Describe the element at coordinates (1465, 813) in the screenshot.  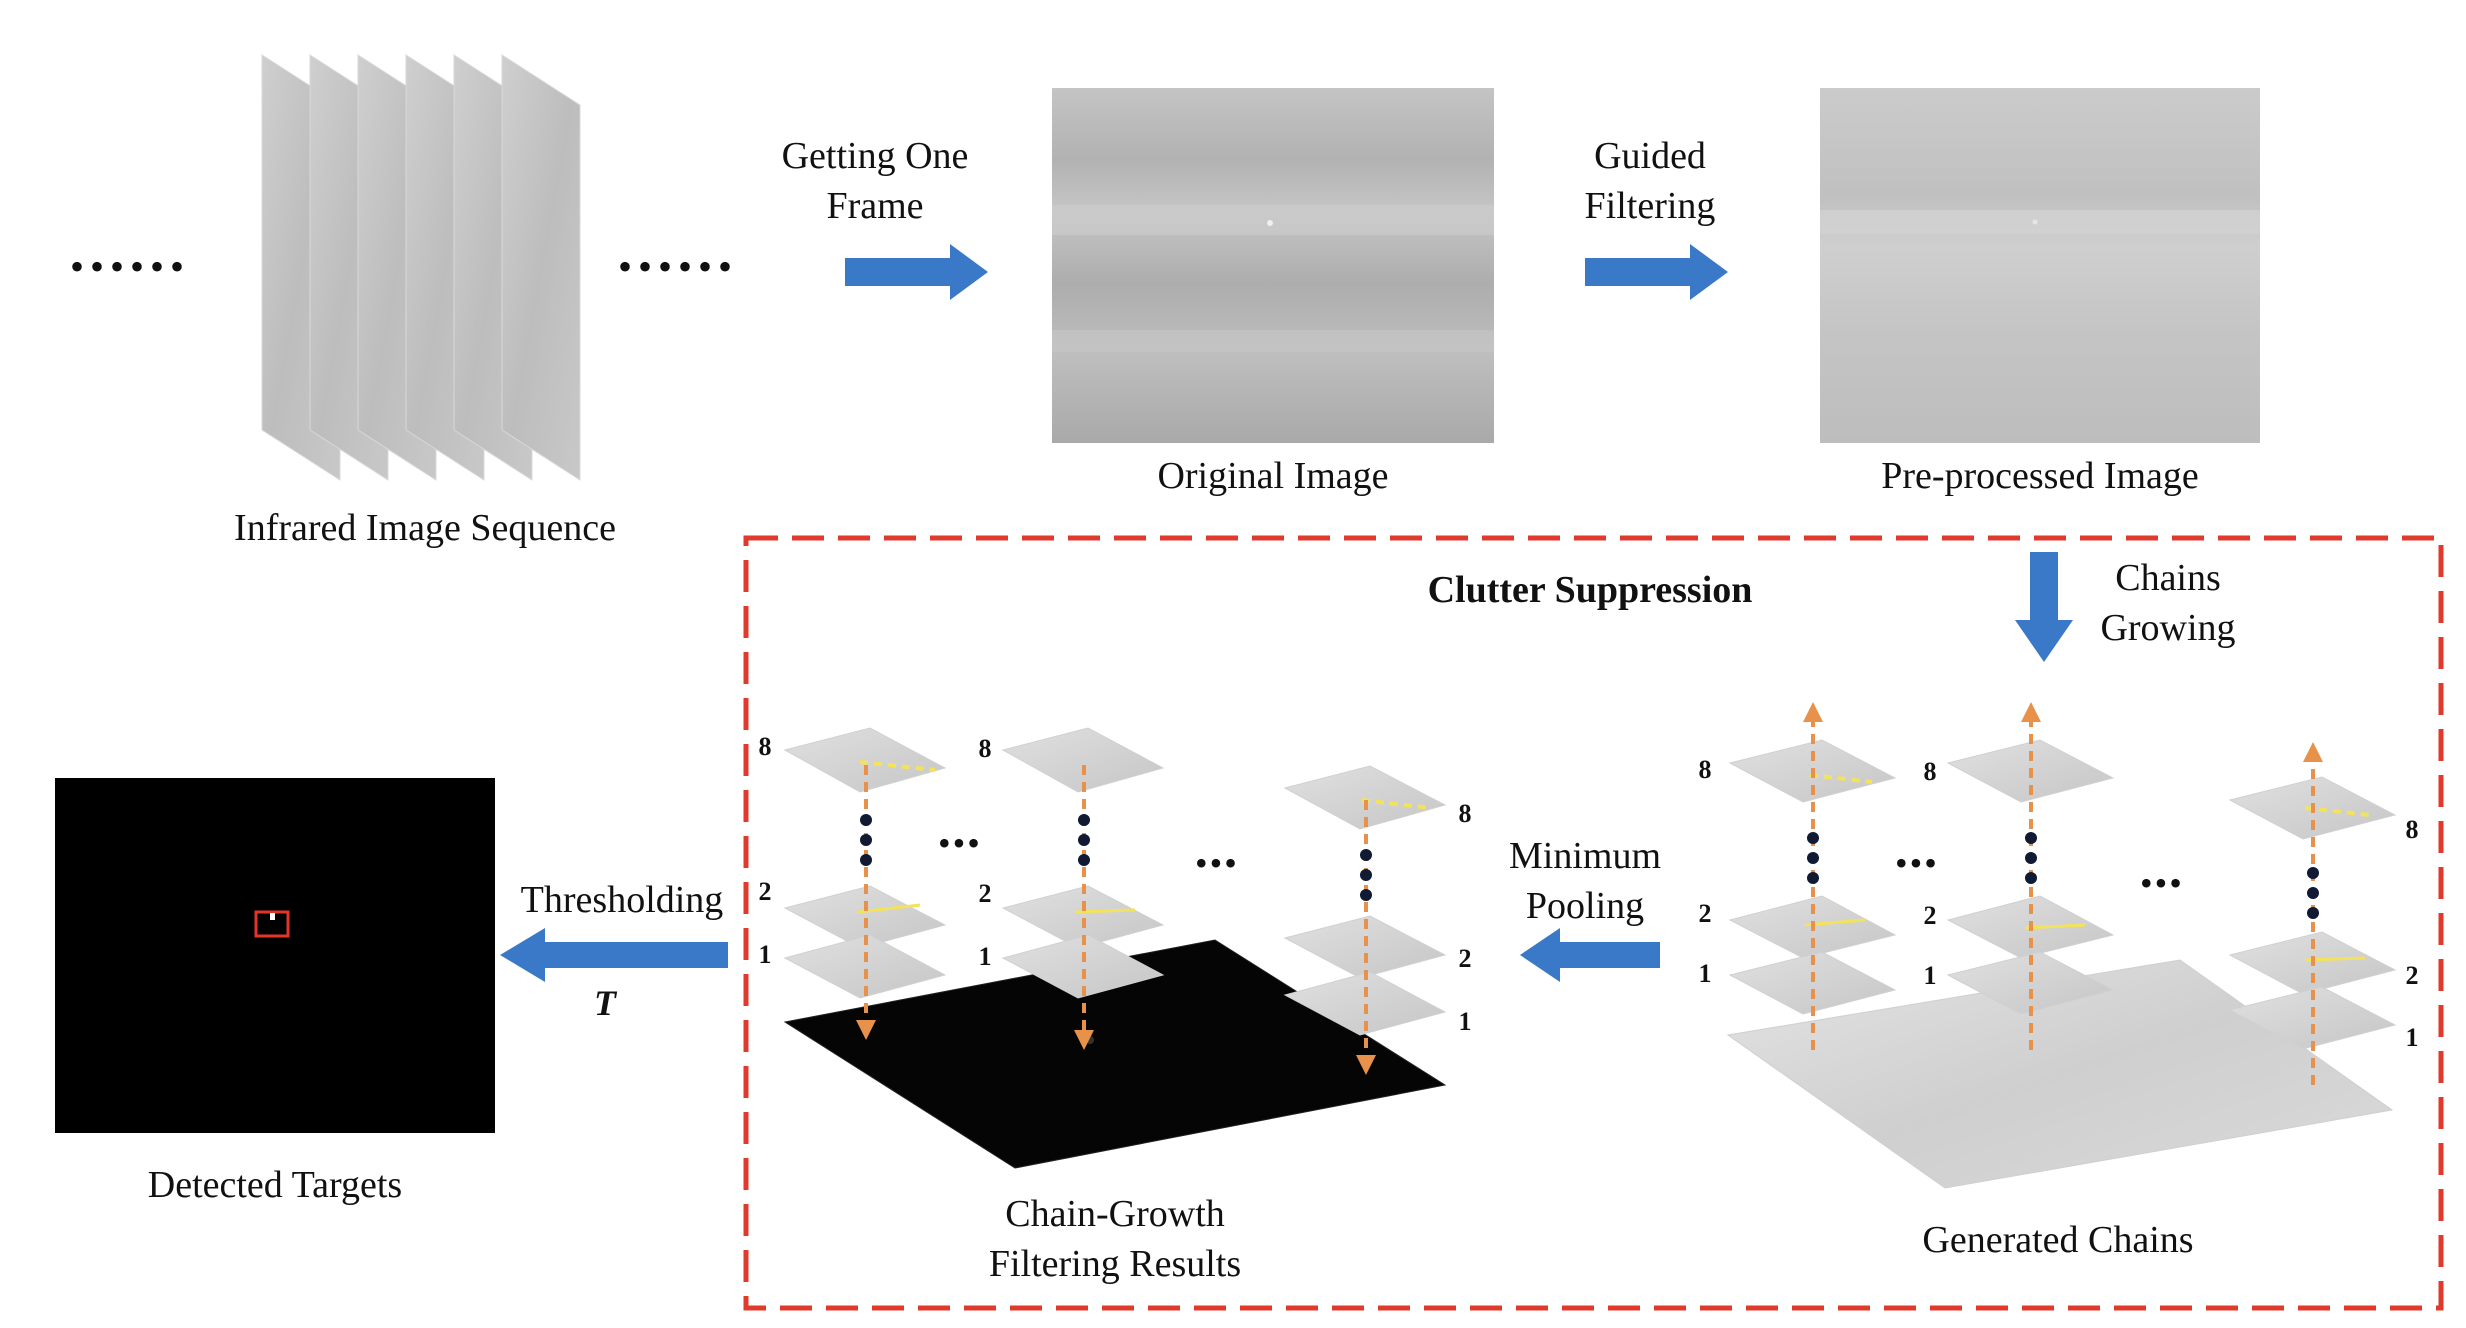
I see `cgf3-layer-8: 8` at that location.